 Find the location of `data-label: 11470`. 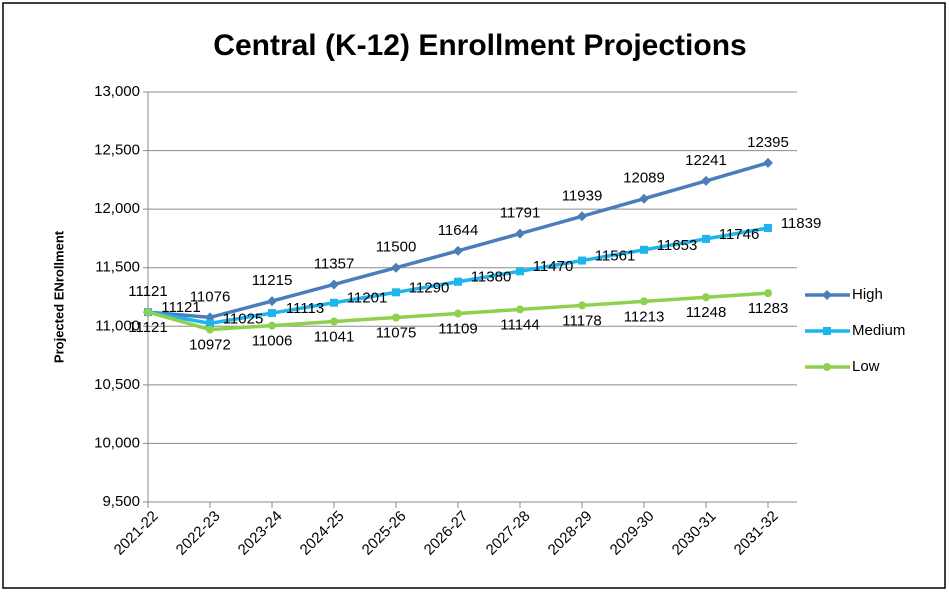

data-label: 11470 is located at coordinates (553, 266).